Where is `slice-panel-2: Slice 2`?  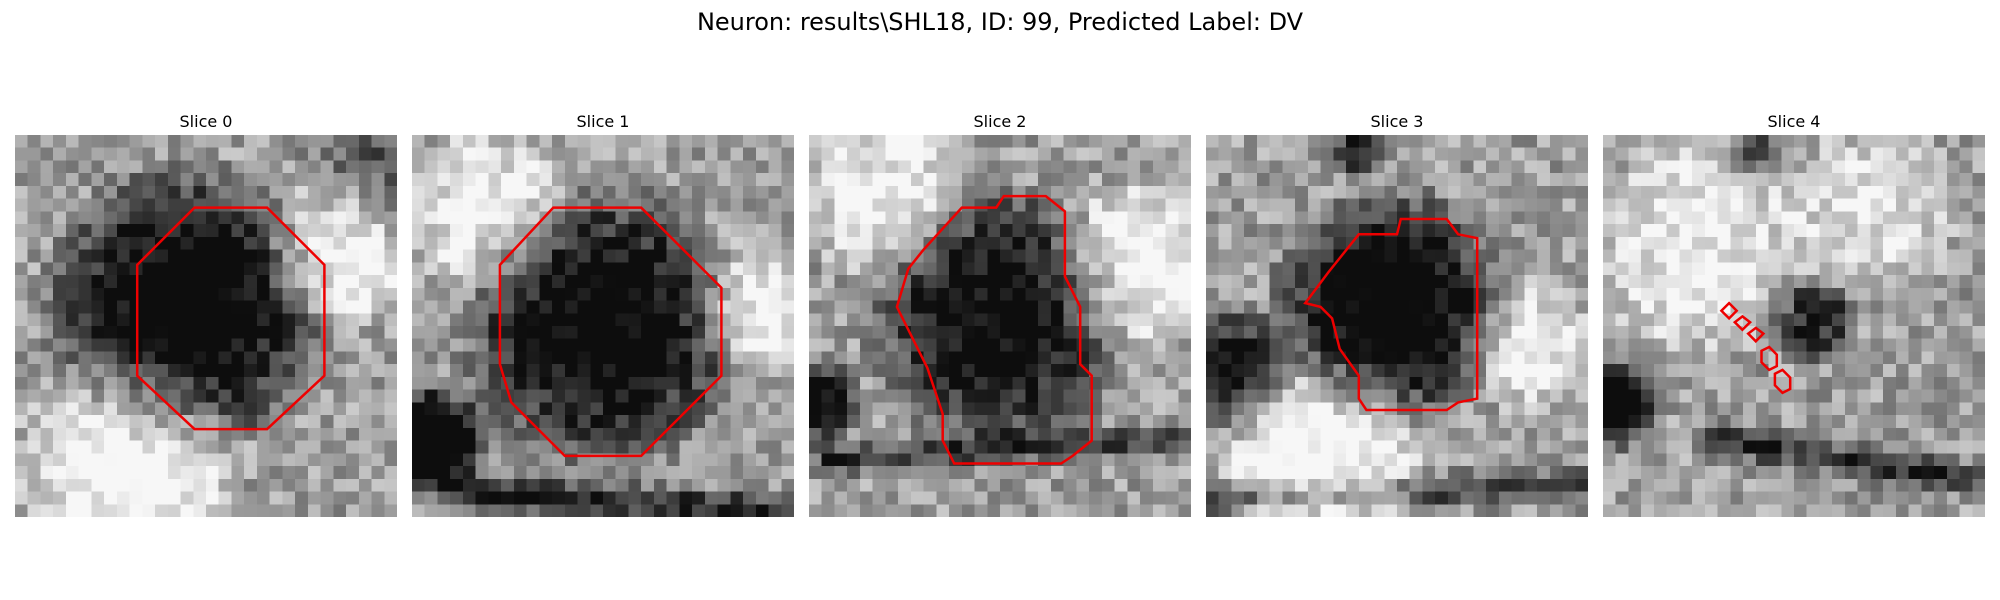
slice-panel-2: Slice 2 is located at coordinates (1000, 313).